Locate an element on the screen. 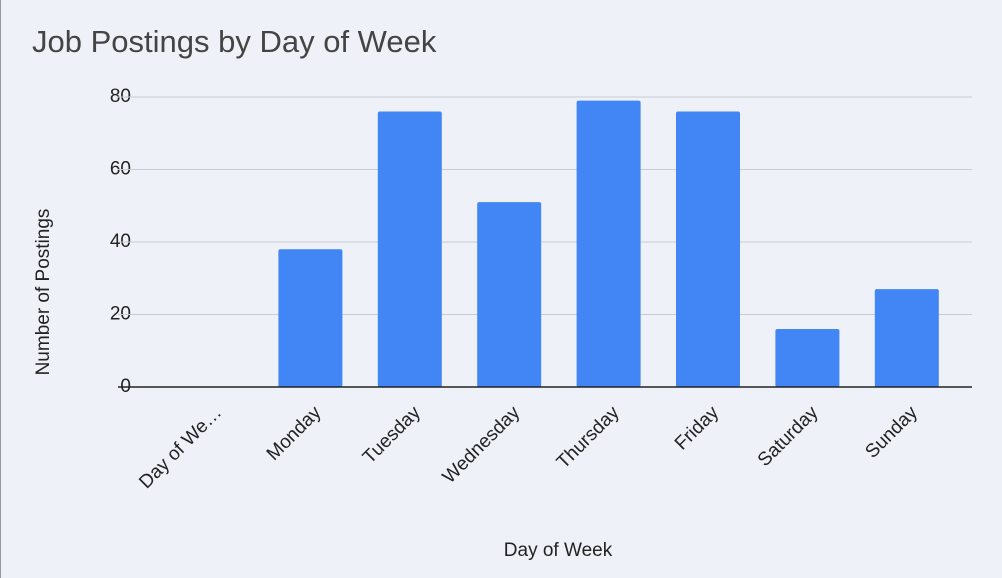 Image resolution: width=1002 pixels, height=578 pixels. chart-title: Job Postings by Day of Week is located at coordinates (234, 41).